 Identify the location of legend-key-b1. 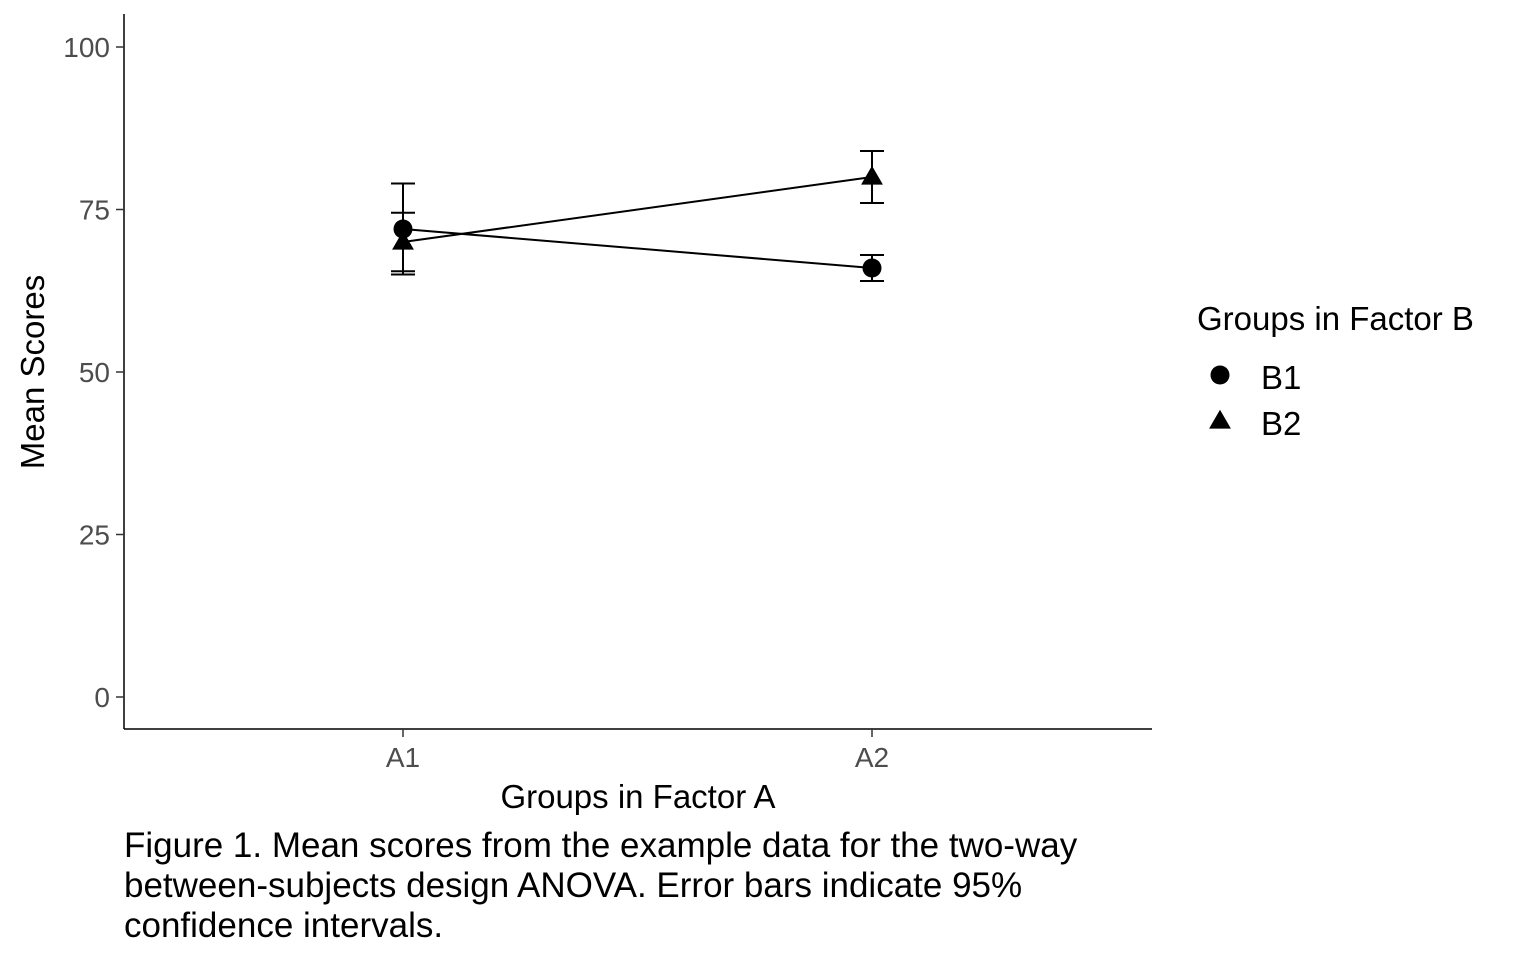
(1220, 375).